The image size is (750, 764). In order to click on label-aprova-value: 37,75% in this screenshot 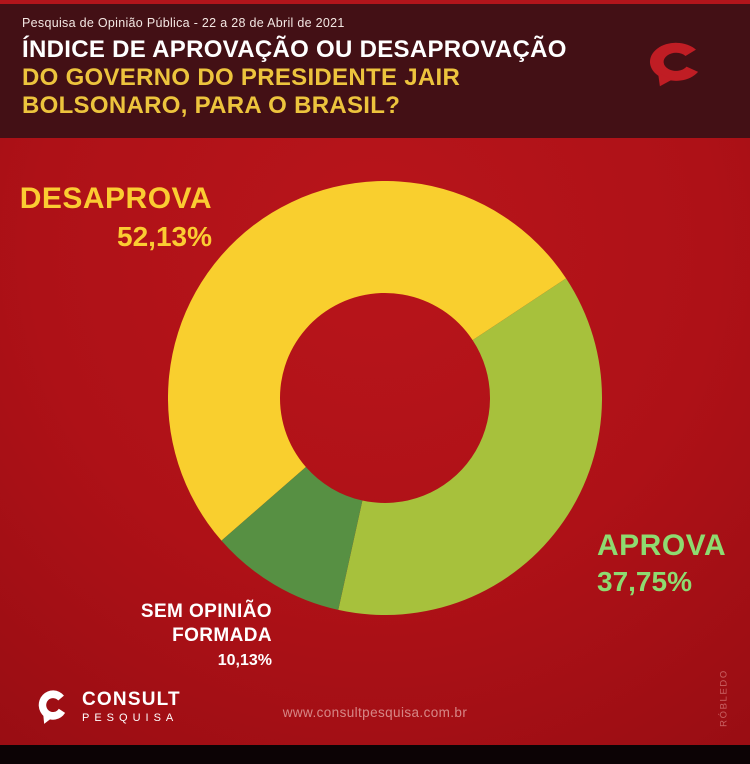, I will do `click(644, 581)`.